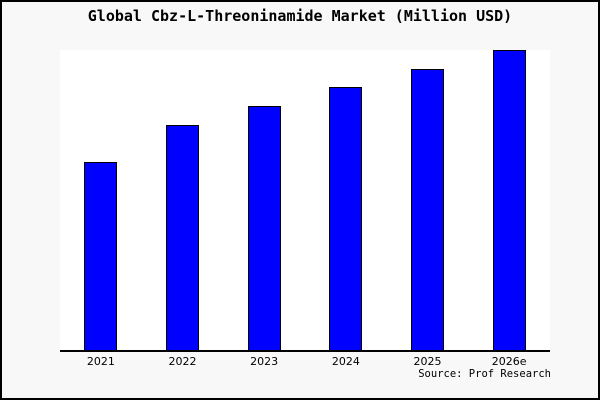 This screenshot has height=400, width=600. I want to click on x-tick-label-2024: 2024, so click(345, 361).